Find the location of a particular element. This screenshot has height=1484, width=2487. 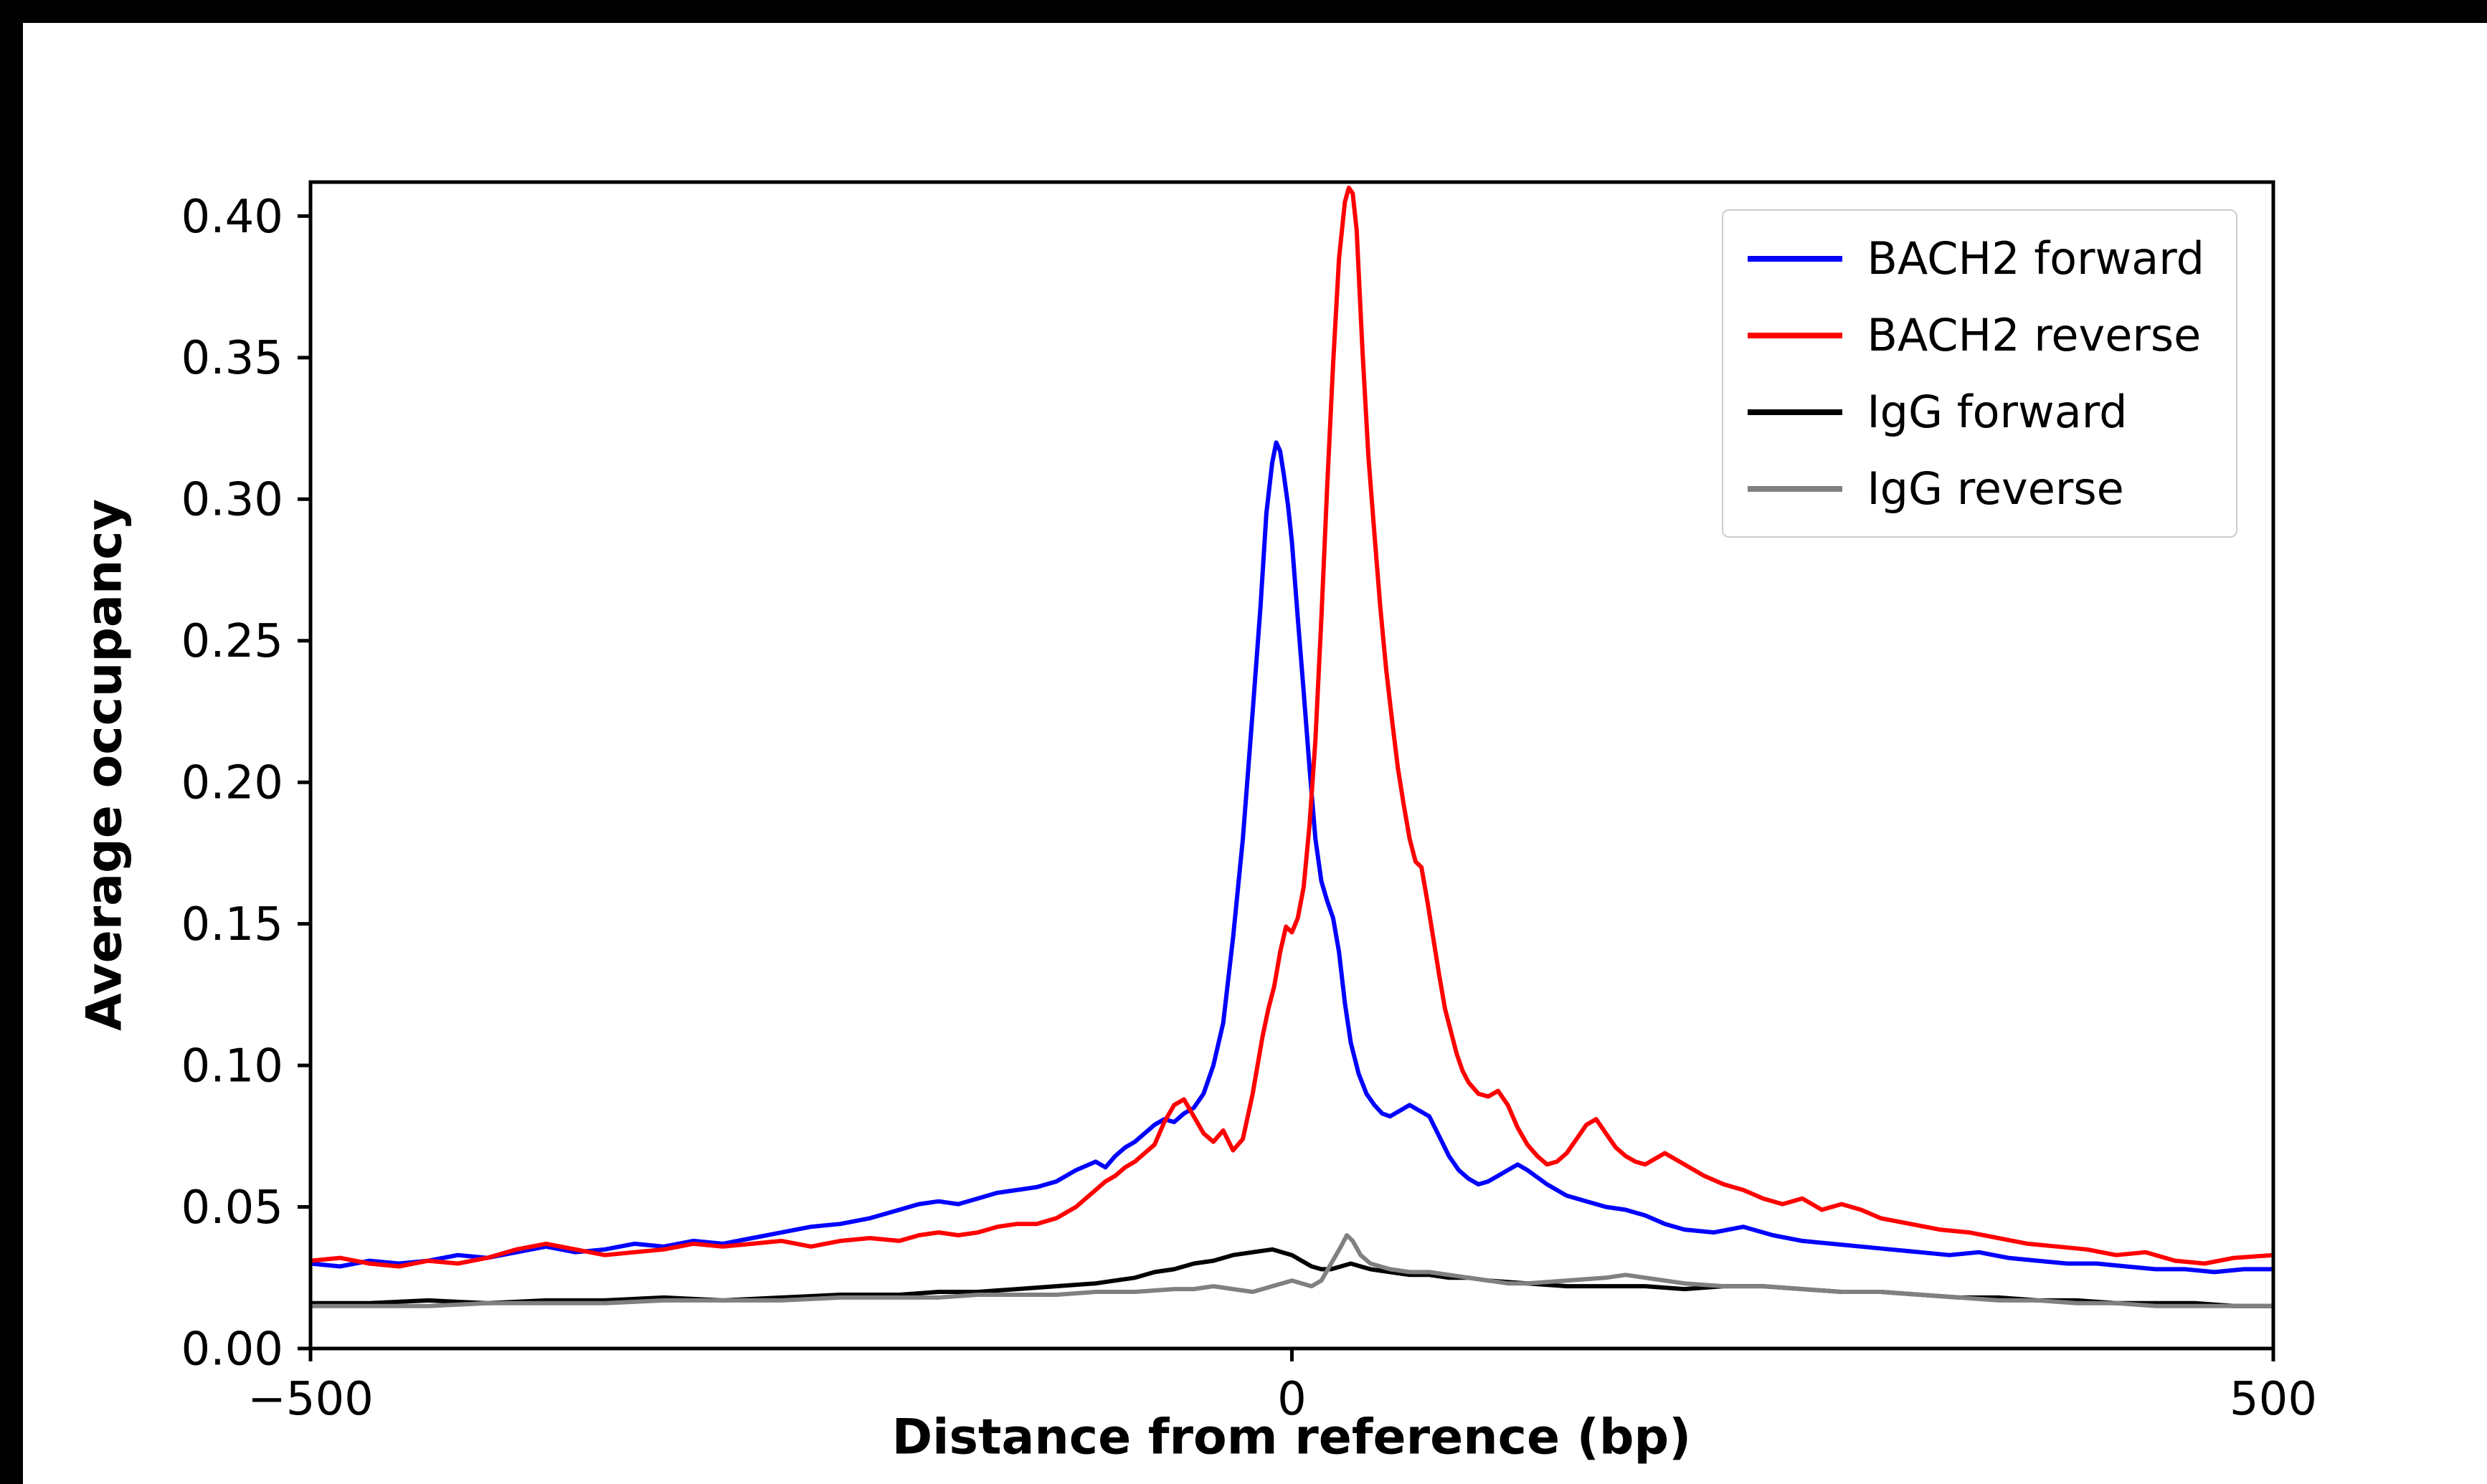

y-tick-label: 0.00 is located at coordinates (233, 1349).